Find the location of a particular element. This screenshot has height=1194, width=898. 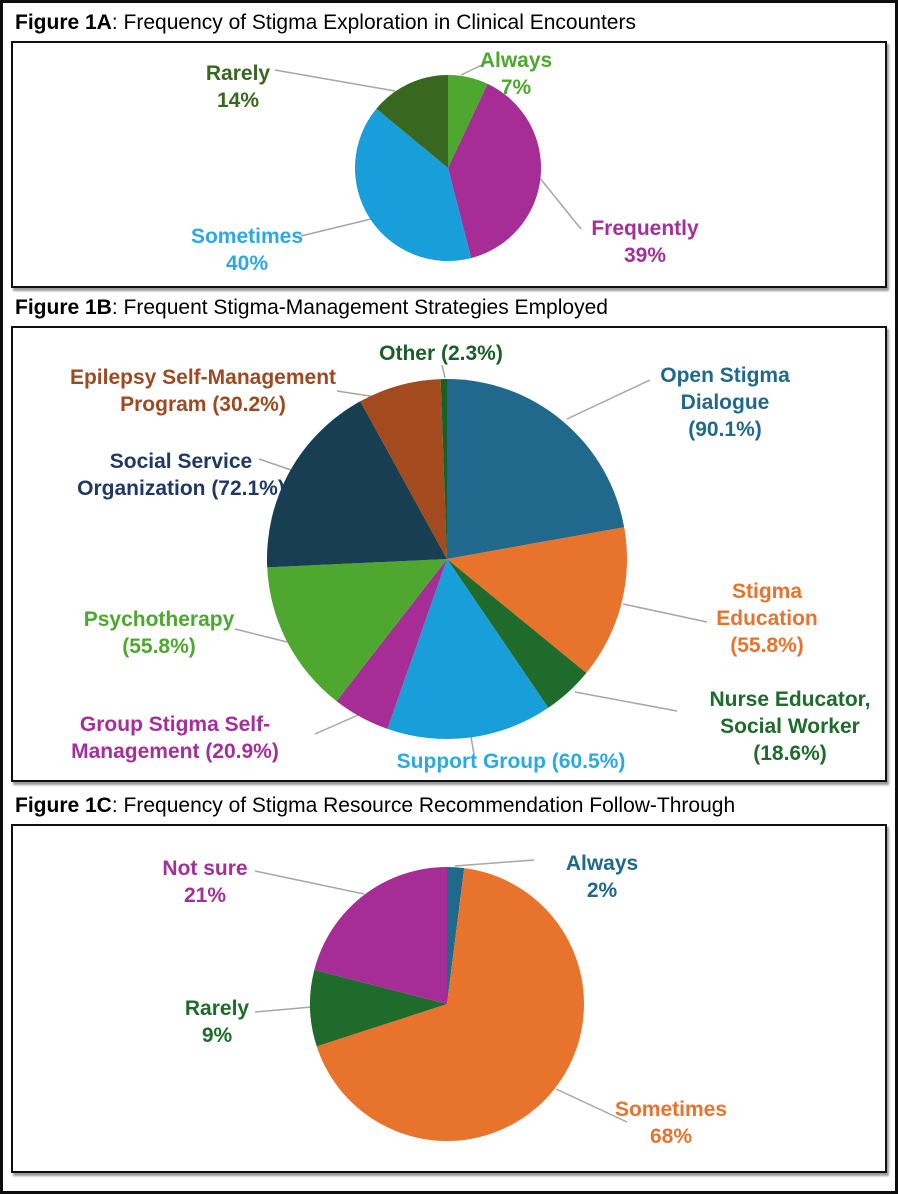

pie-label-support-group: Support Group (60.5%) is located at coordinates (511, 761).